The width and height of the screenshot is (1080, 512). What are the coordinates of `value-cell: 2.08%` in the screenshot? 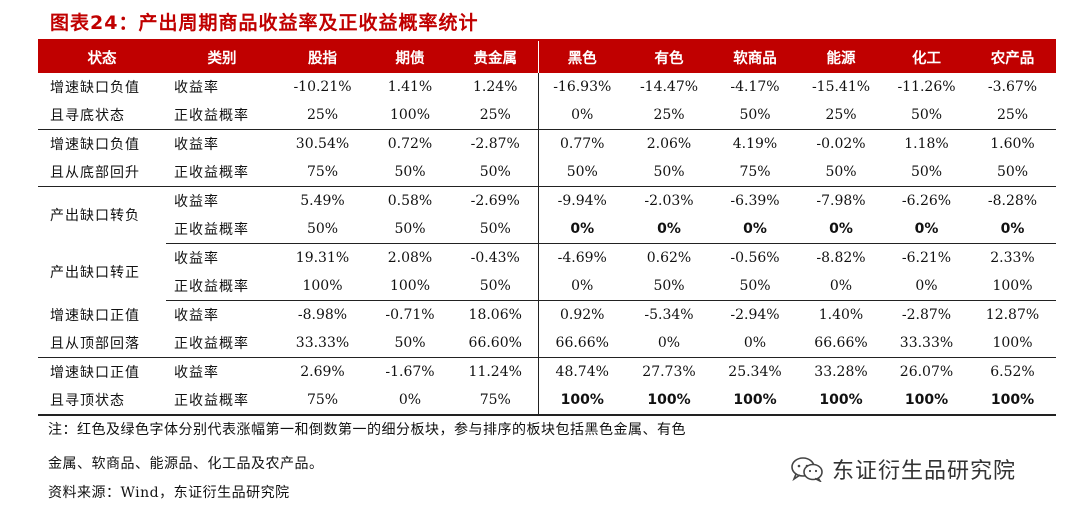 It's located at (410, 258).